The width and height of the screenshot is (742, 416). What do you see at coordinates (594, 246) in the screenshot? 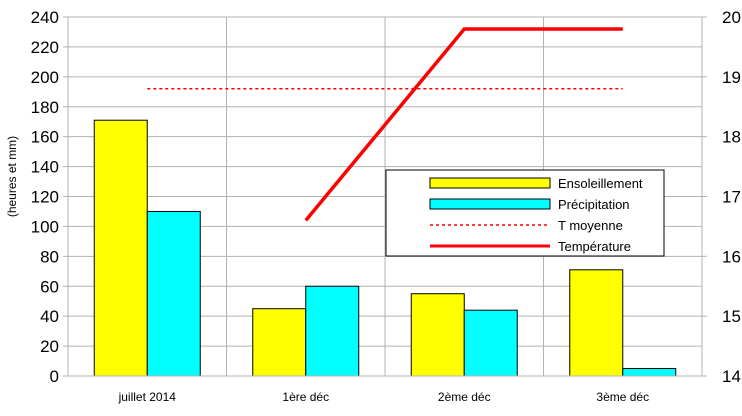
I see `legend-label-3: Température` at bounding box center [594, 246].